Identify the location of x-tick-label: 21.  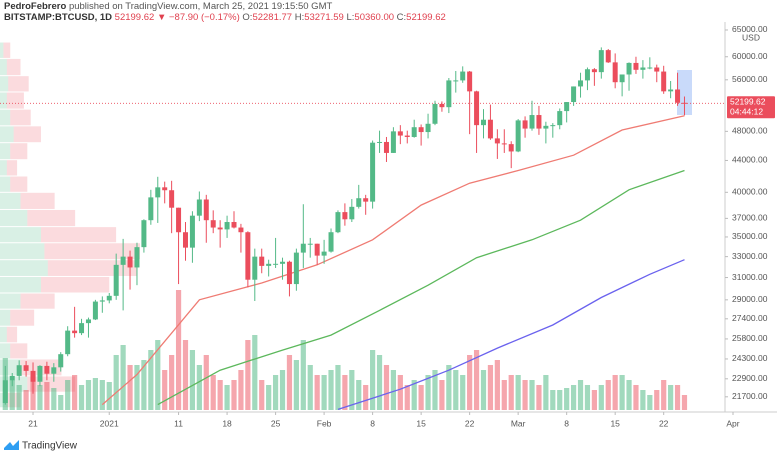
(33, 423).